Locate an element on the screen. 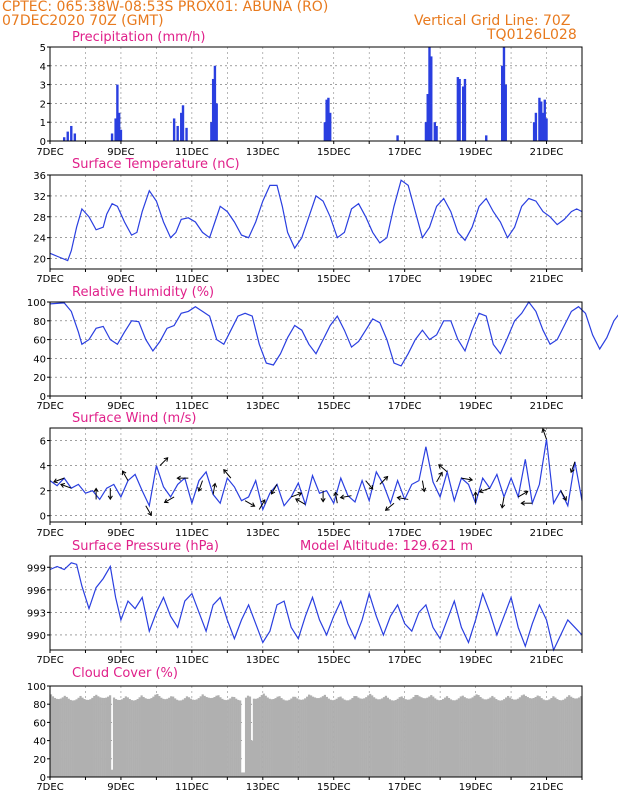  y-tick-label: 6 is located at coordinates (43, 442).